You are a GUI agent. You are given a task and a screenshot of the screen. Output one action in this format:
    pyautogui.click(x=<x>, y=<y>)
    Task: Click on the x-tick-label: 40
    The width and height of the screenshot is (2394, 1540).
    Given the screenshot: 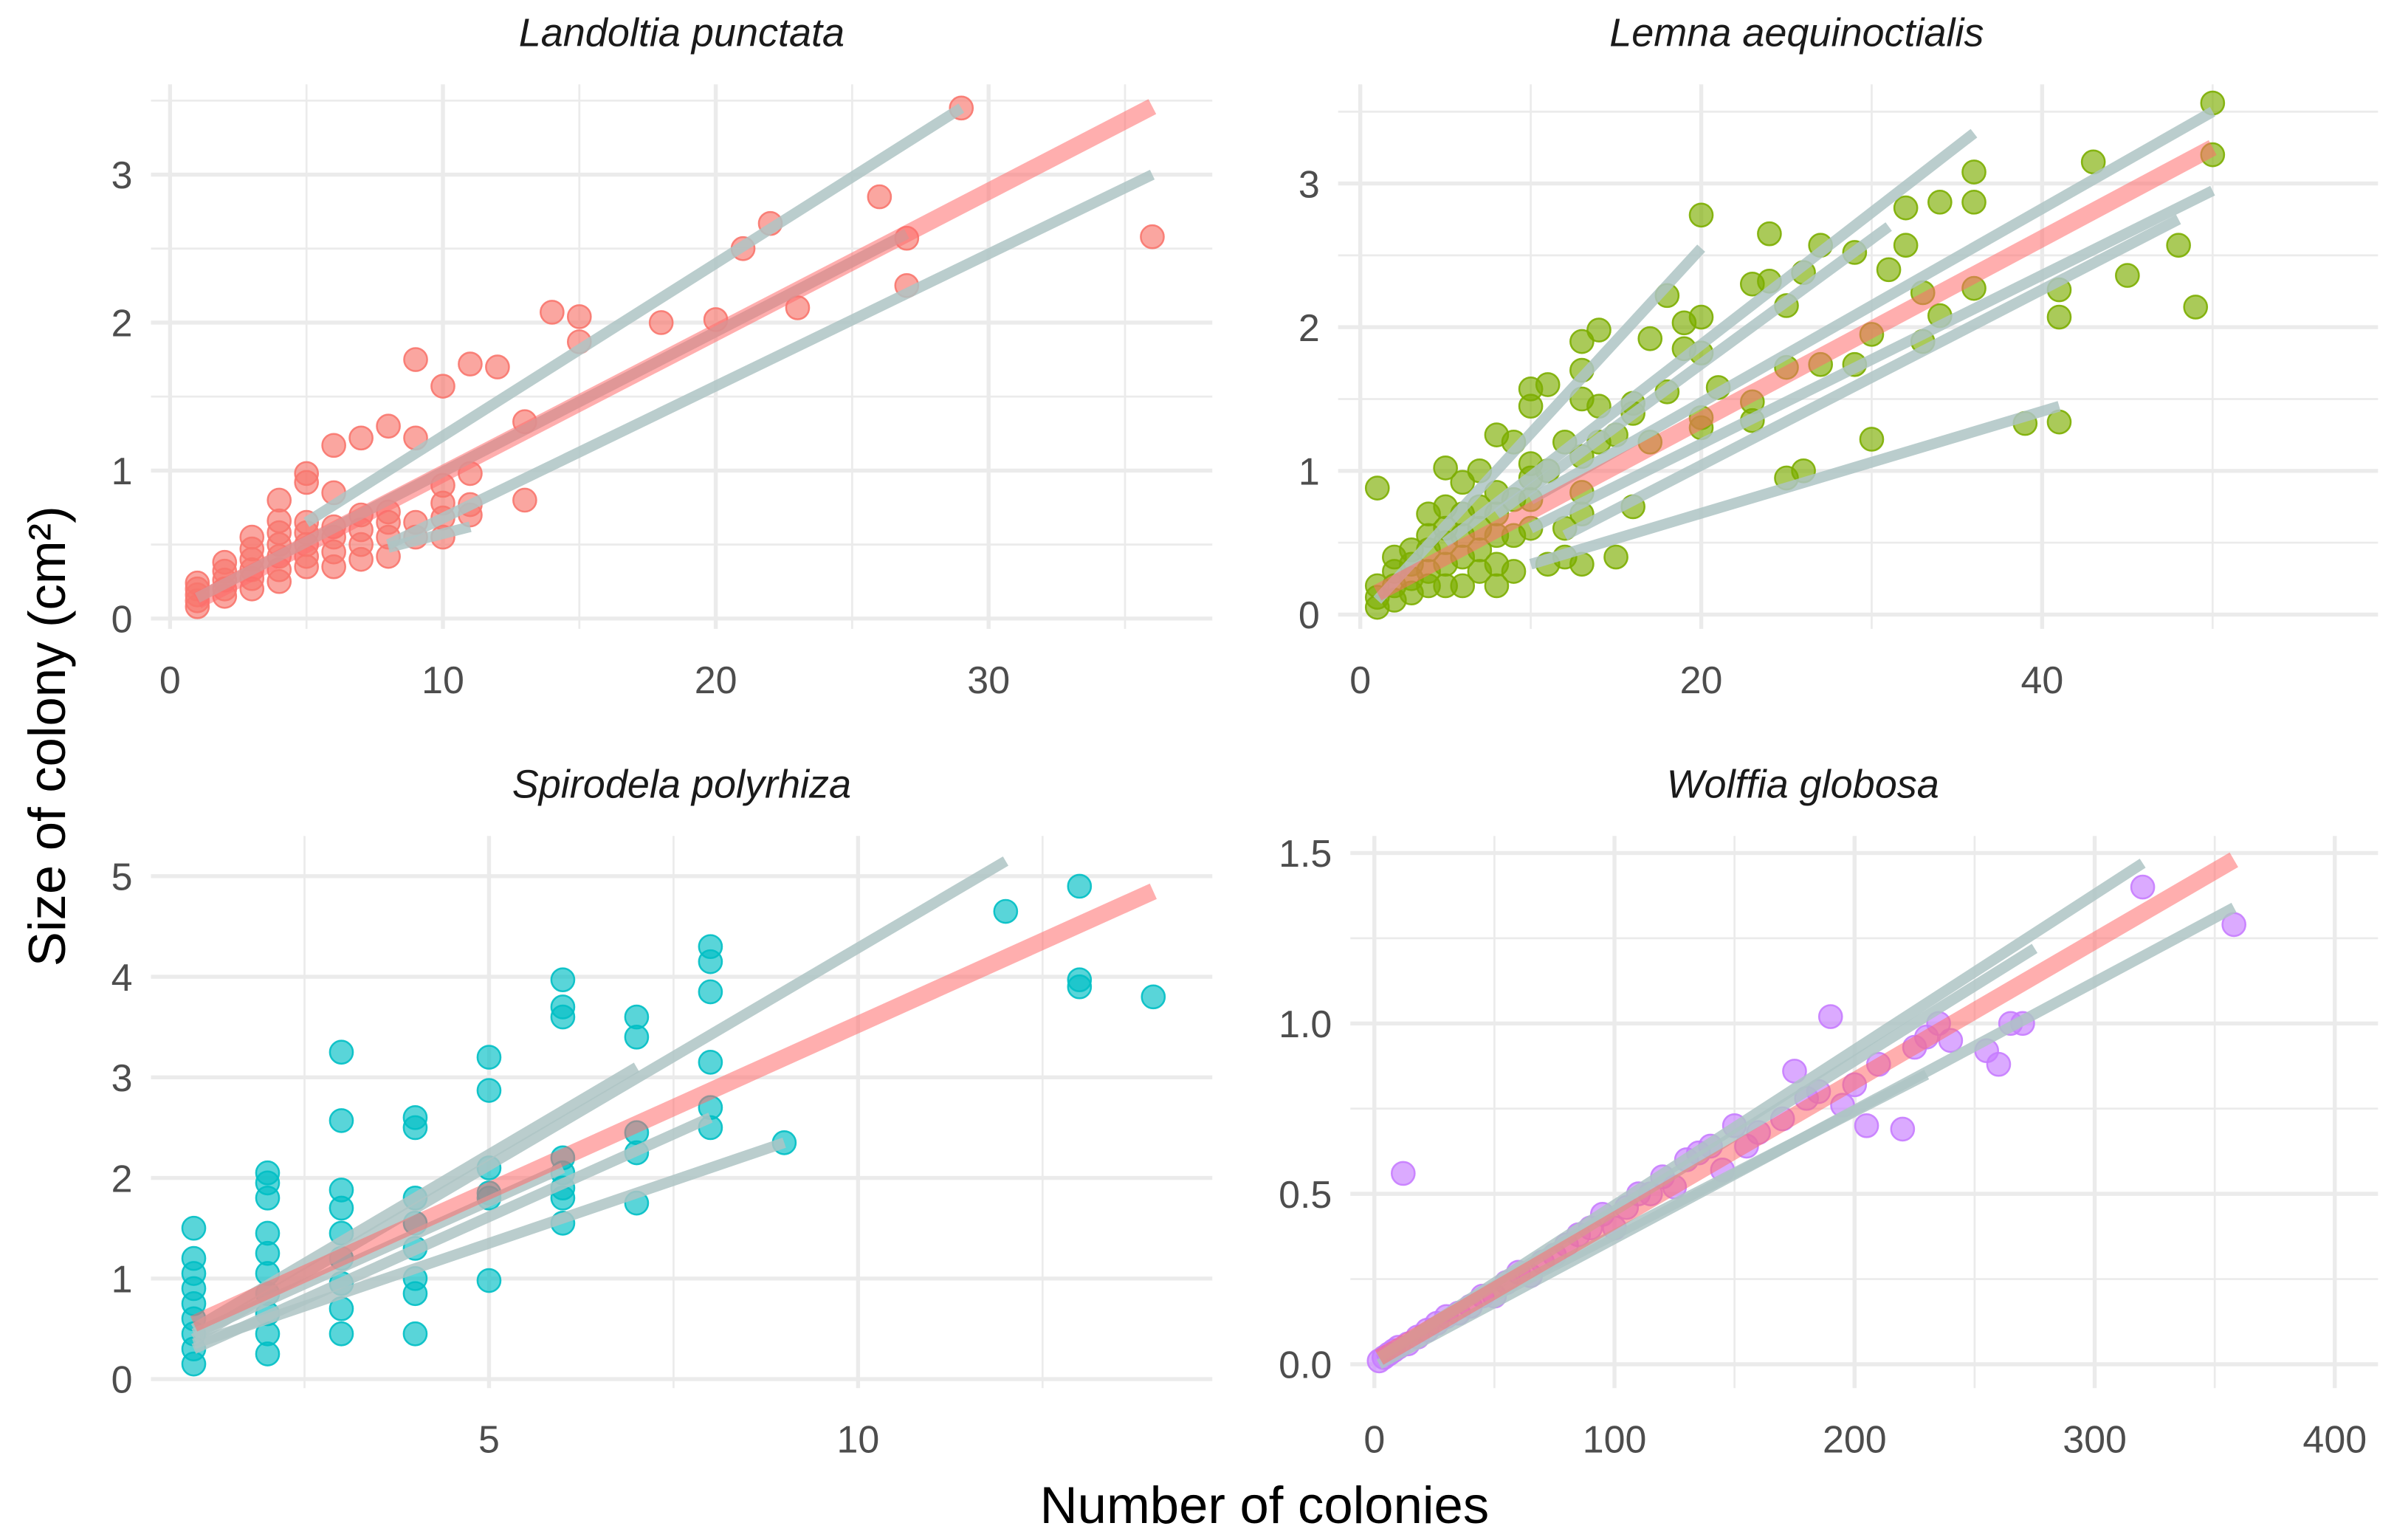 What is the action you would take?
    pyautogui.click(x=2041, y=680)
    